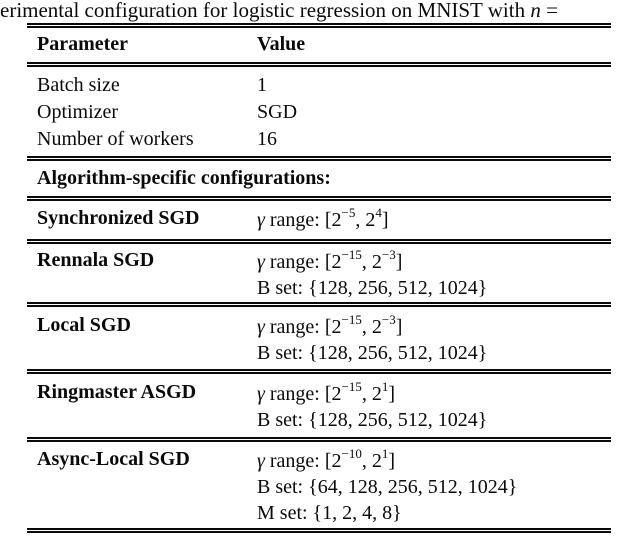 This screenshot has height=537, width=640. I want to click on value-cell: 1, so click(262, 85).